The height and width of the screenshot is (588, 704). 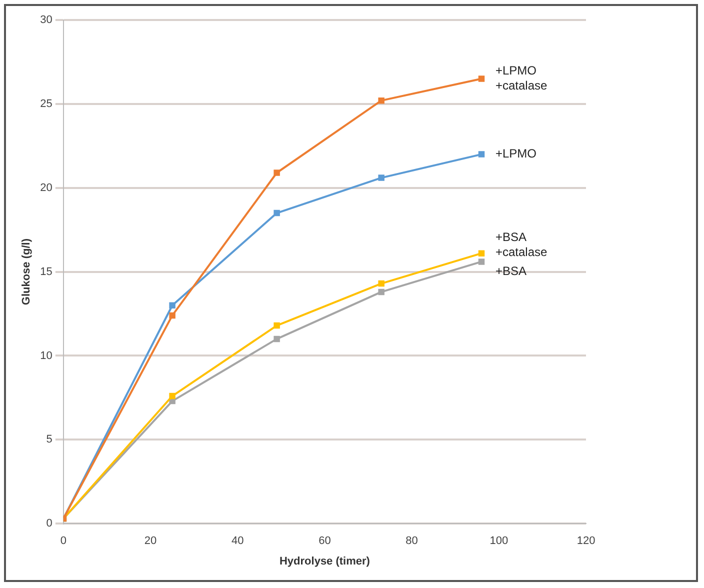 What do you see at coordinates (46, 20) in the screenshot?
I see `y-tick-label: 30` at bounding box center [46, 20].